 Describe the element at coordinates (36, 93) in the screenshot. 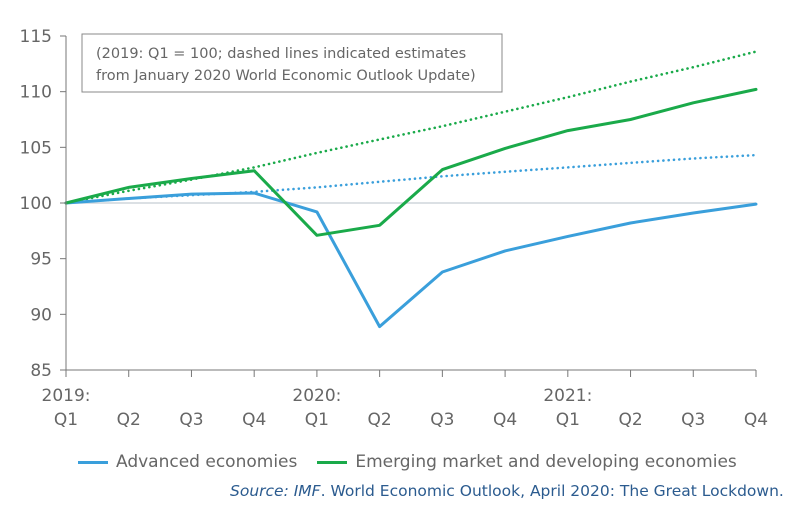

I see `y-tick-label: 110` at that location.